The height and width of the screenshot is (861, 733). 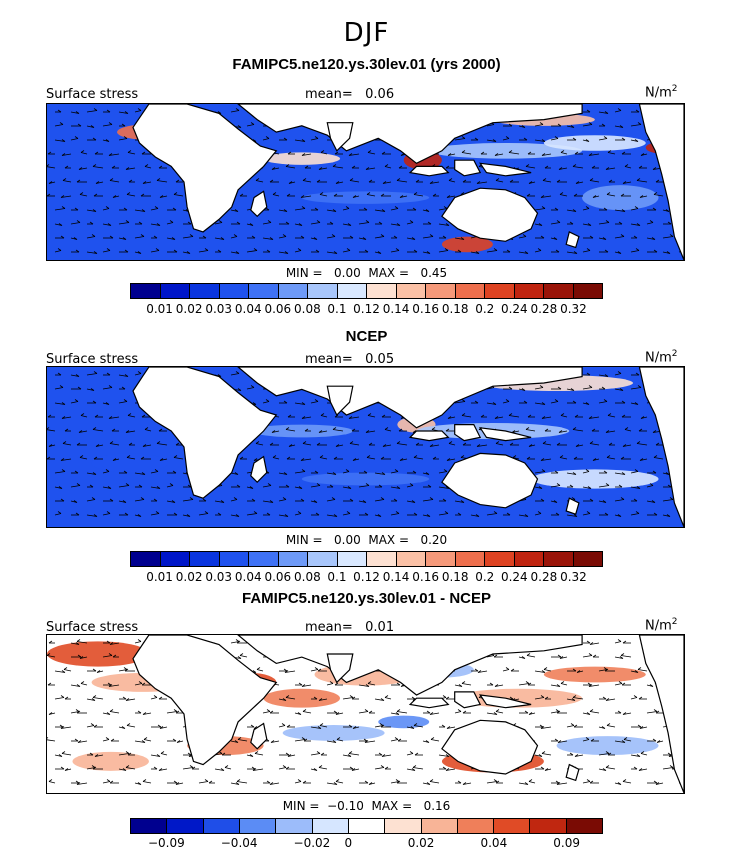 What do you see at coordinates (485, 577) in the screenshot?
I see `colorbar-tick-label: 0.2` at bounding box center [485, 577].